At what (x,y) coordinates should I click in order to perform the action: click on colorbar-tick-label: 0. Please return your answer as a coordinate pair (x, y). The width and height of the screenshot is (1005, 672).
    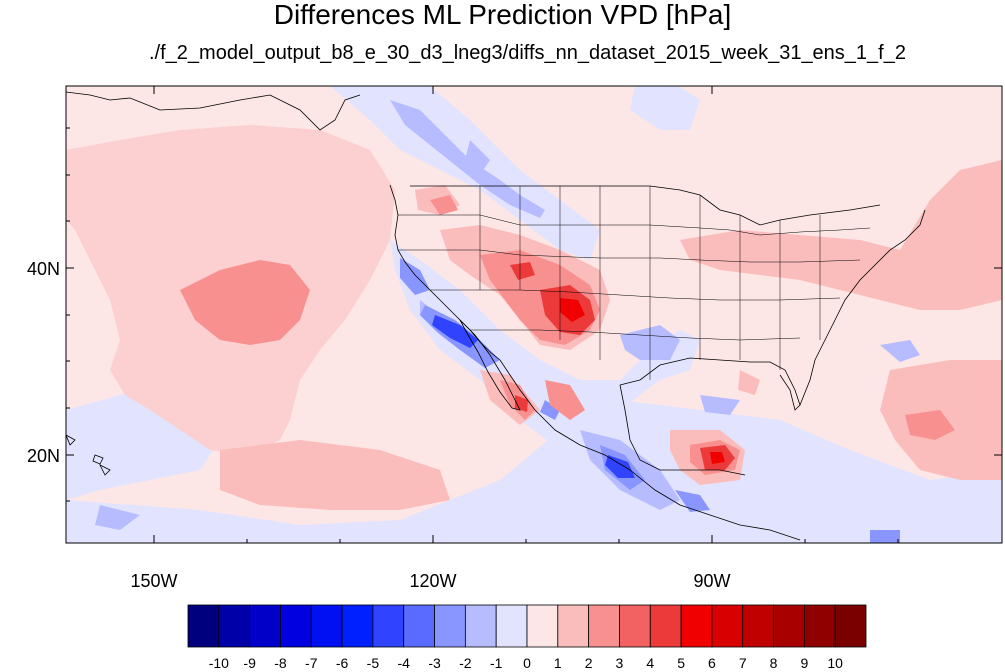
    Looking at the image, I should click on (527, 663).